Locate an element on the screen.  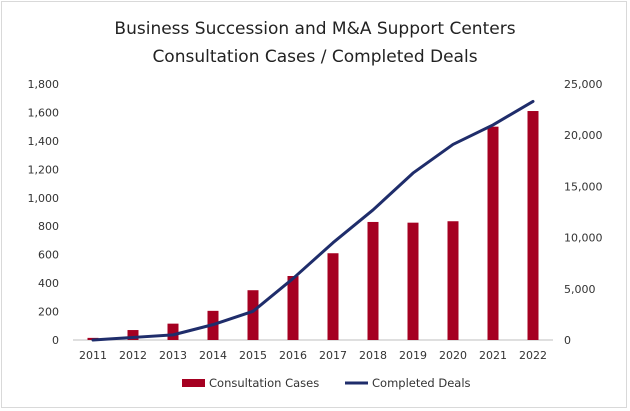
x-axis-tick-label: 2012 is located at coordinates (133, 355).